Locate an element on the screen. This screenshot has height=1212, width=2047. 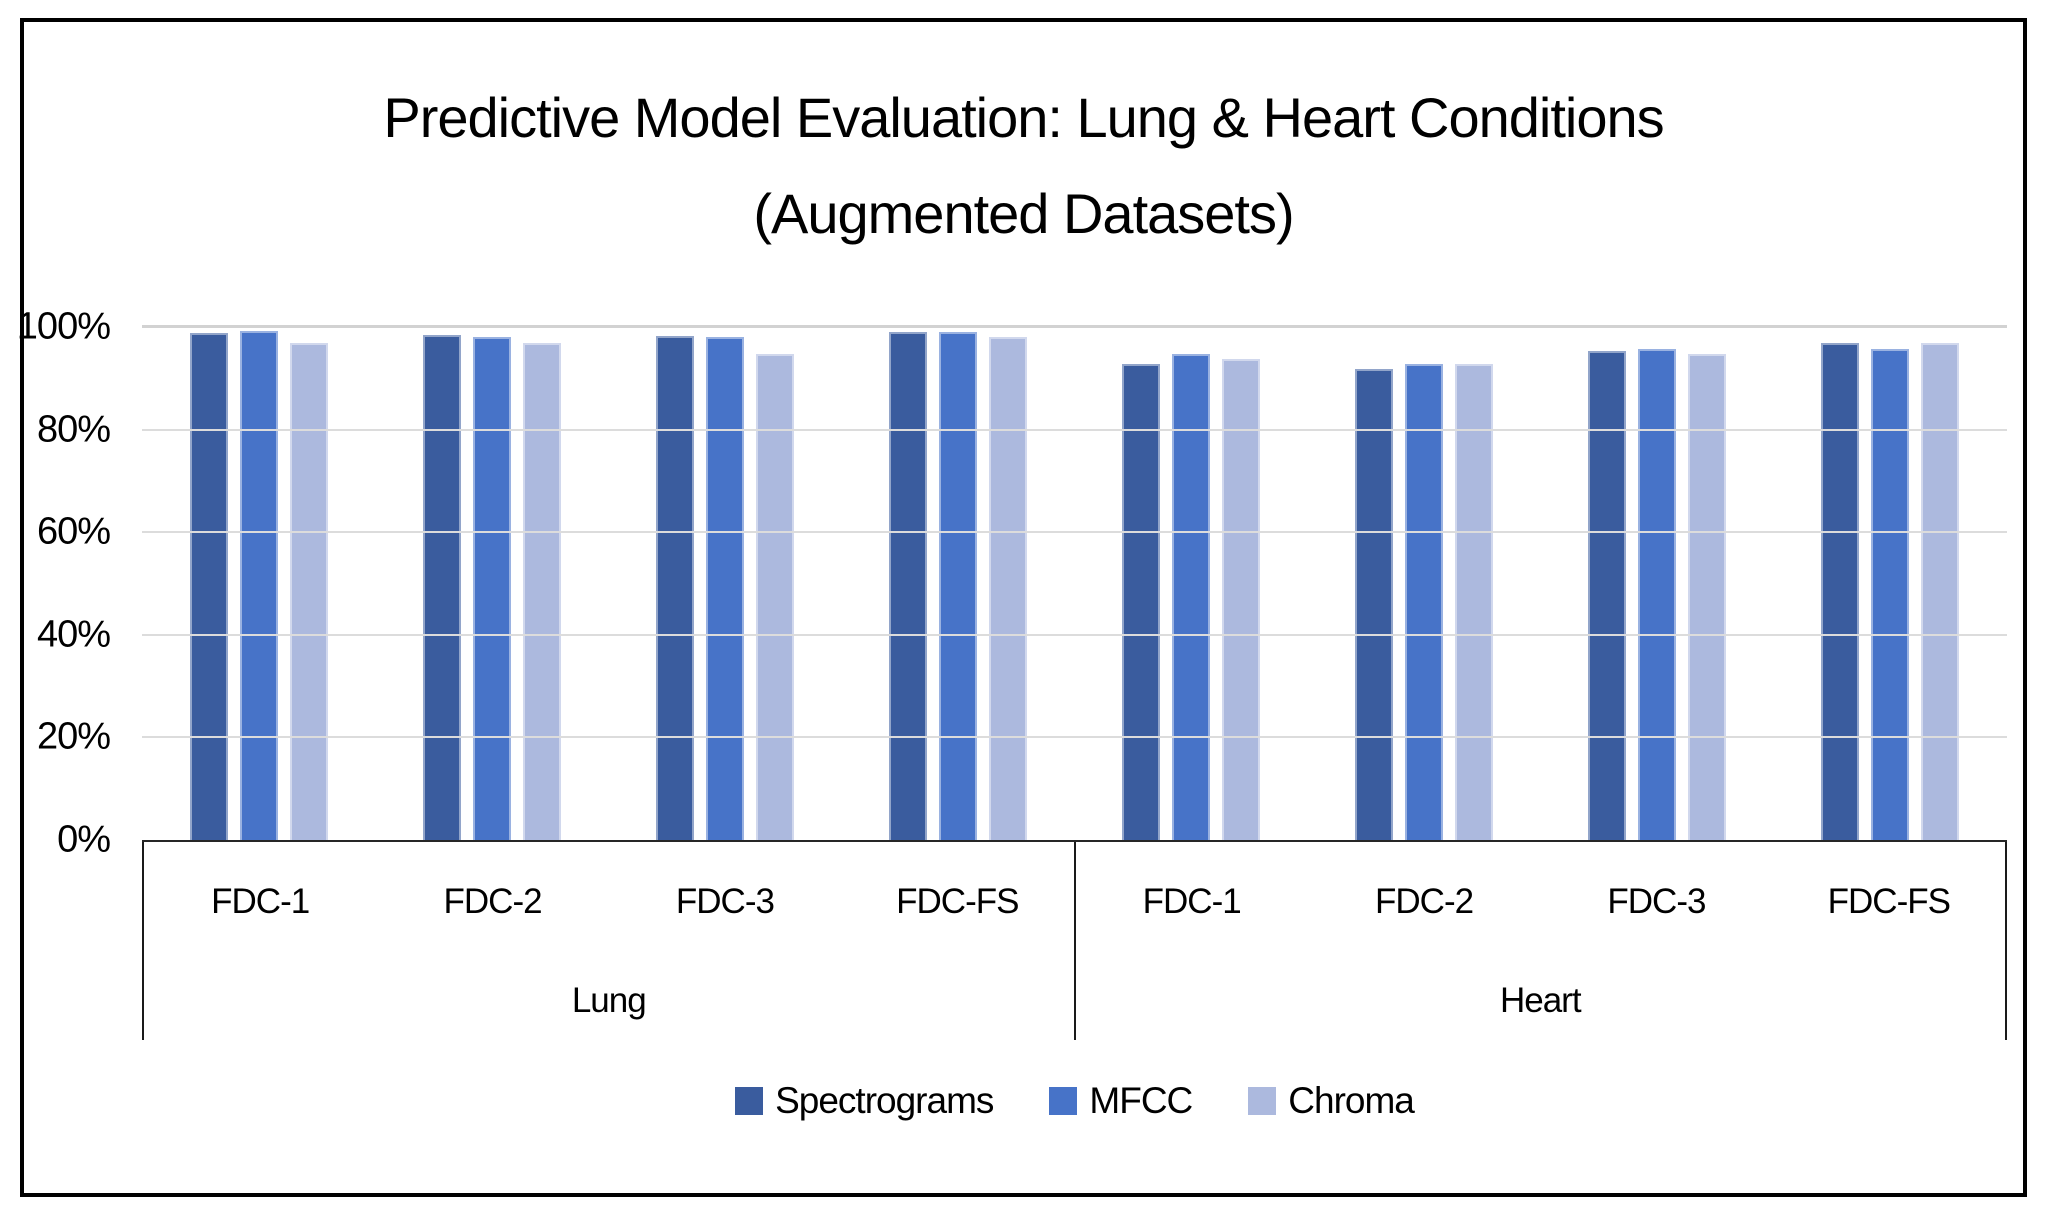
y-axis-labels: 0% 20% 40% 60% 80% 100% is located at coordinates (68, 607).